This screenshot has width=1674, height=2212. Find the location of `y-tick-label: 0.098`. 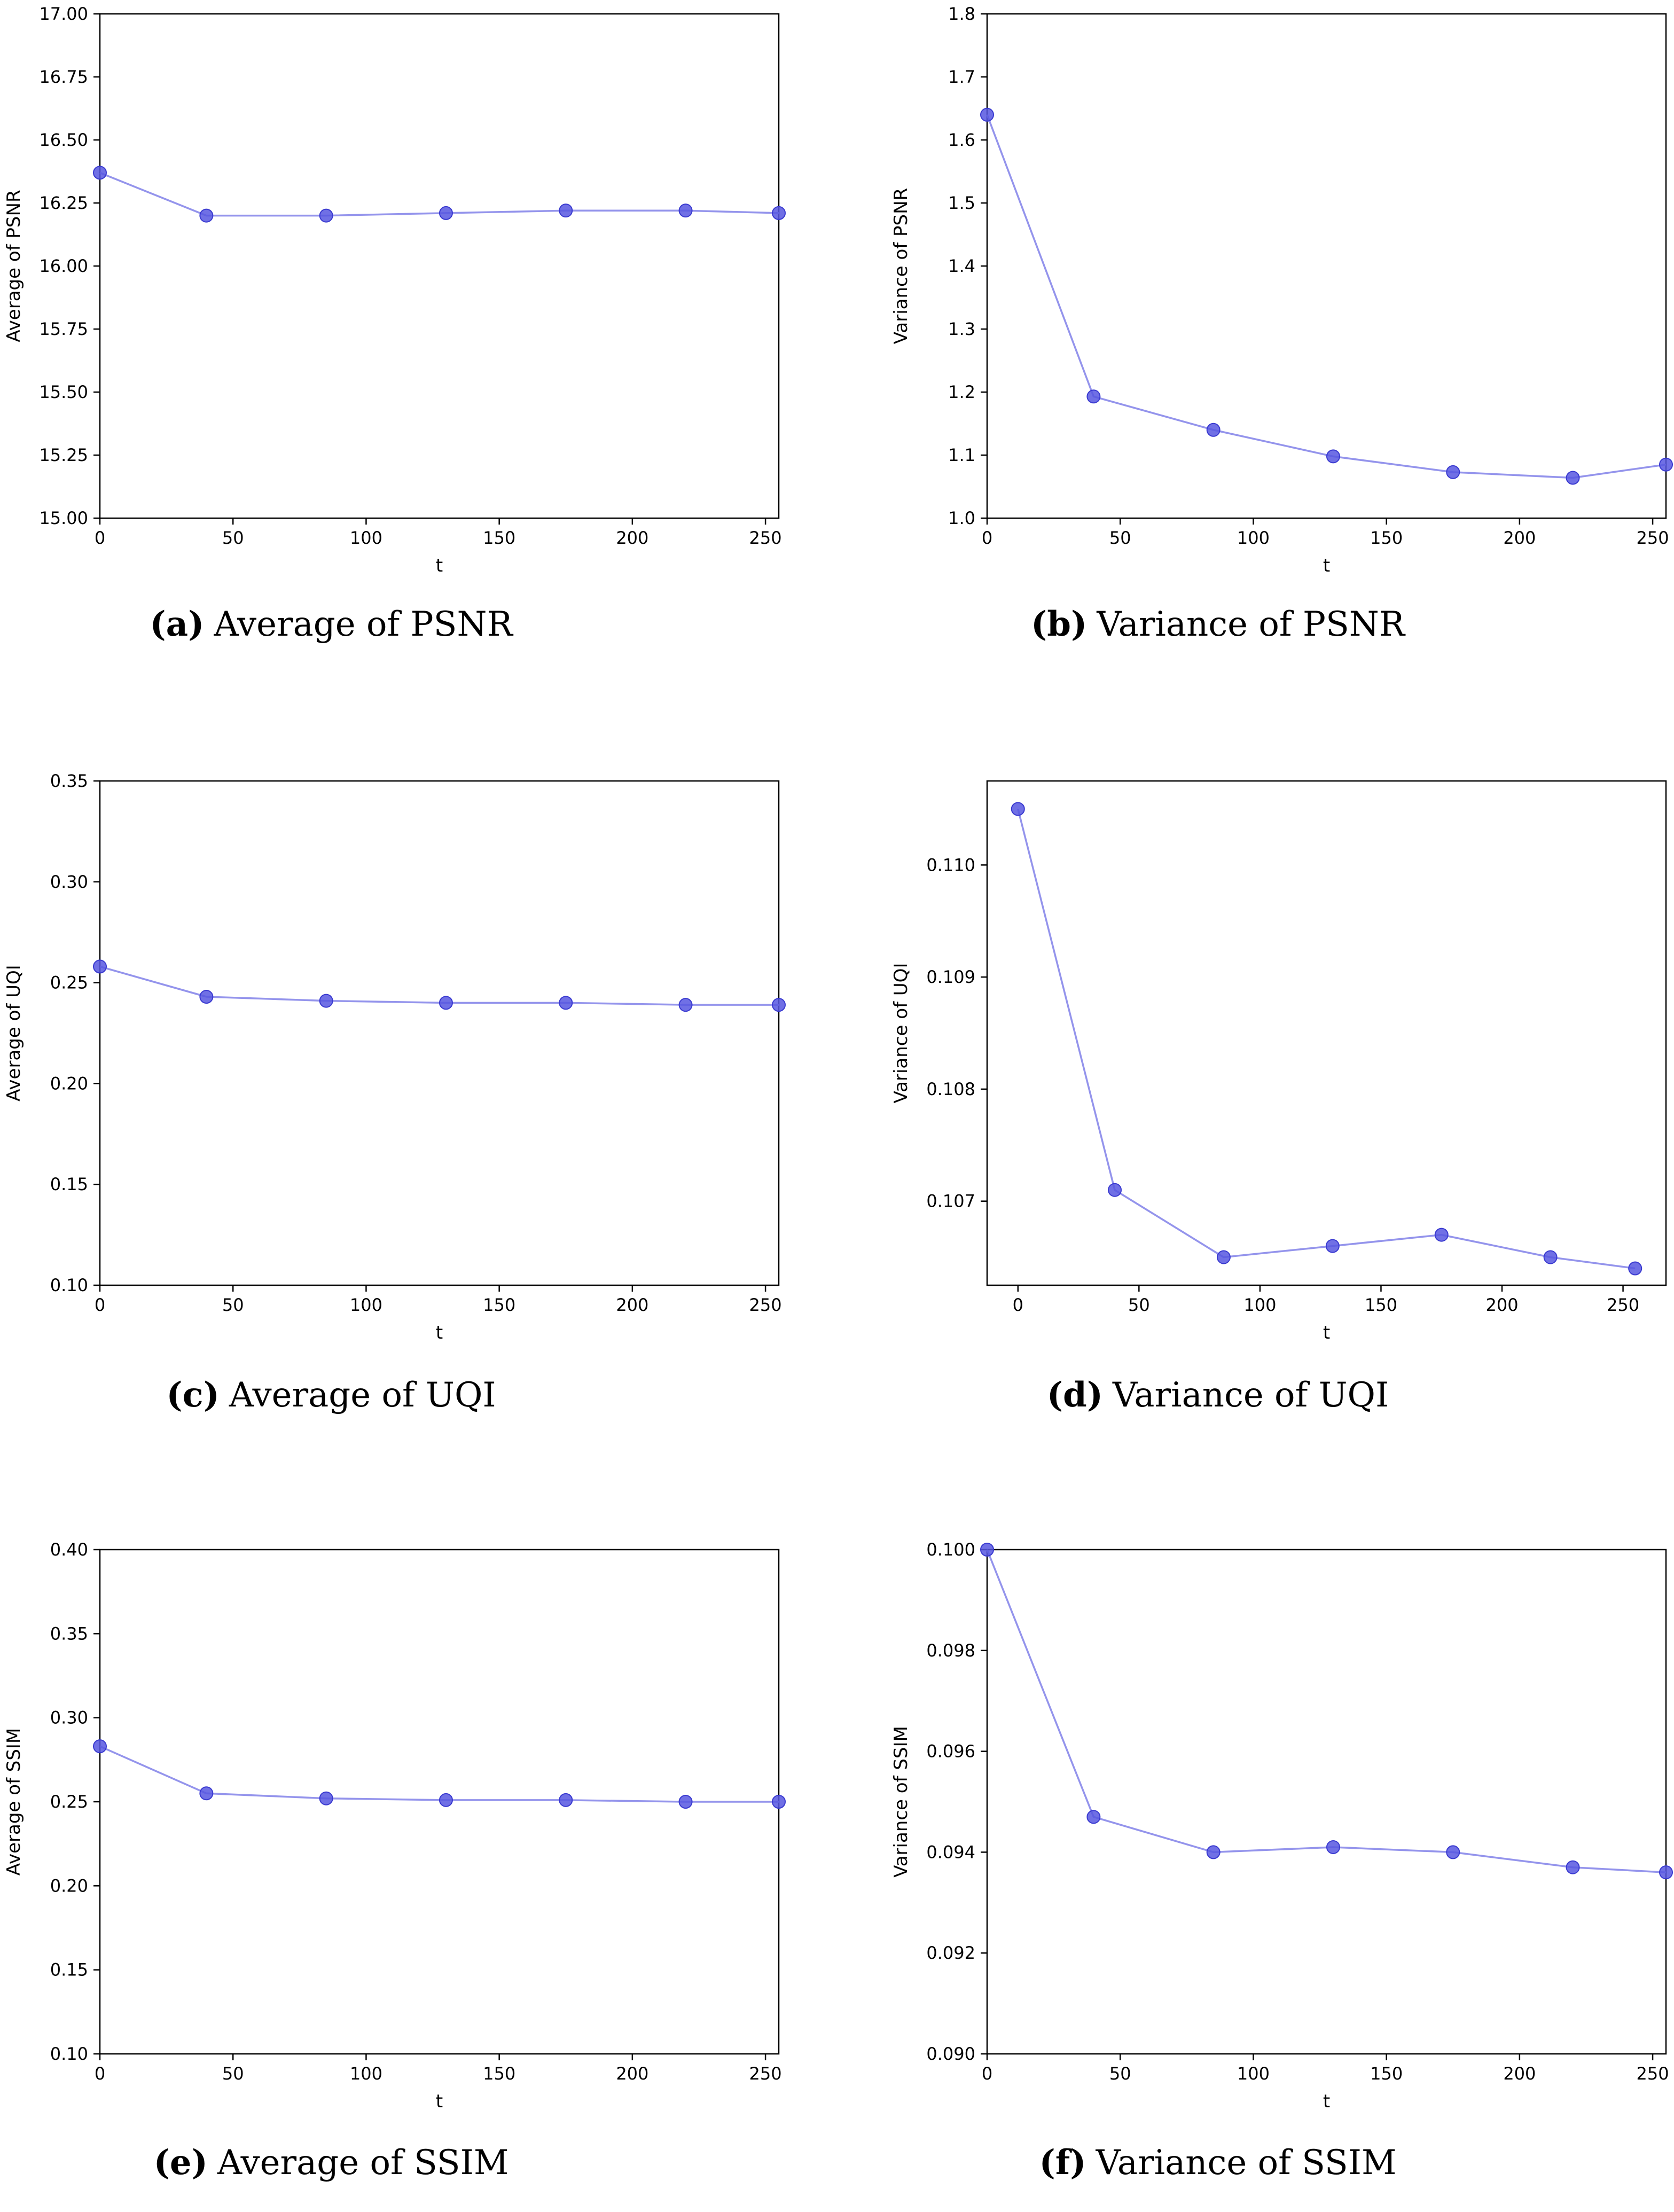

y-tick-label: 0.098 is located at coordinates (950, 1651).